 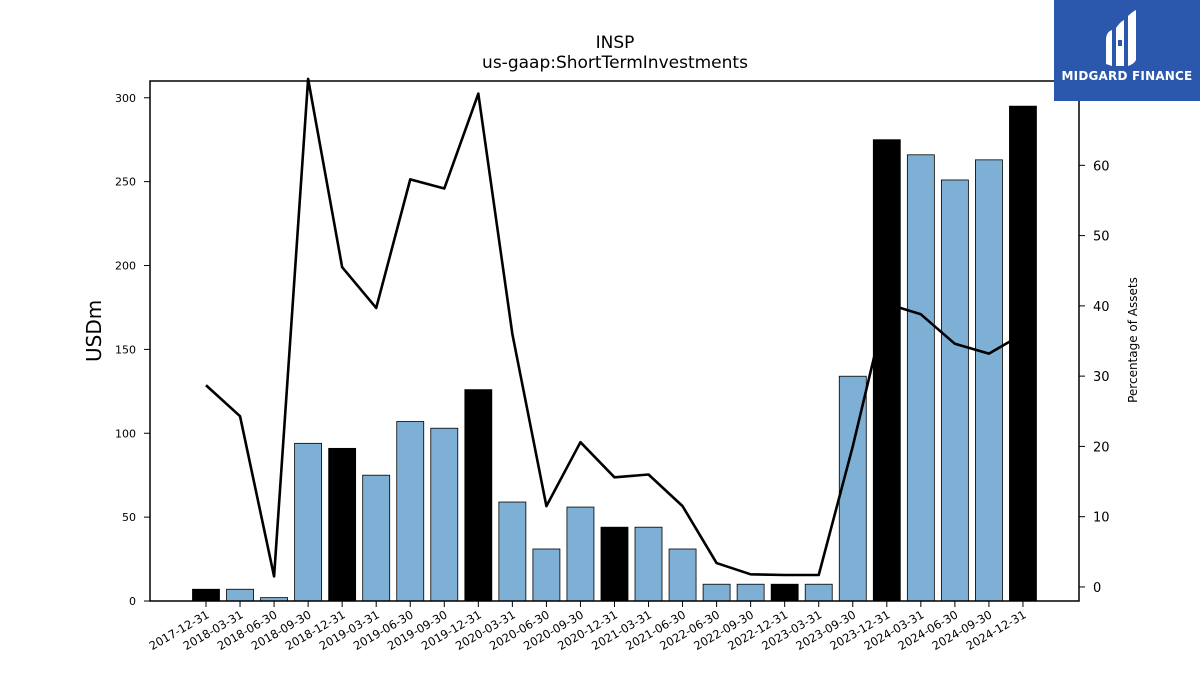 I want to click on y2-tick-label-0: 0, so click(x=1097, y=588).